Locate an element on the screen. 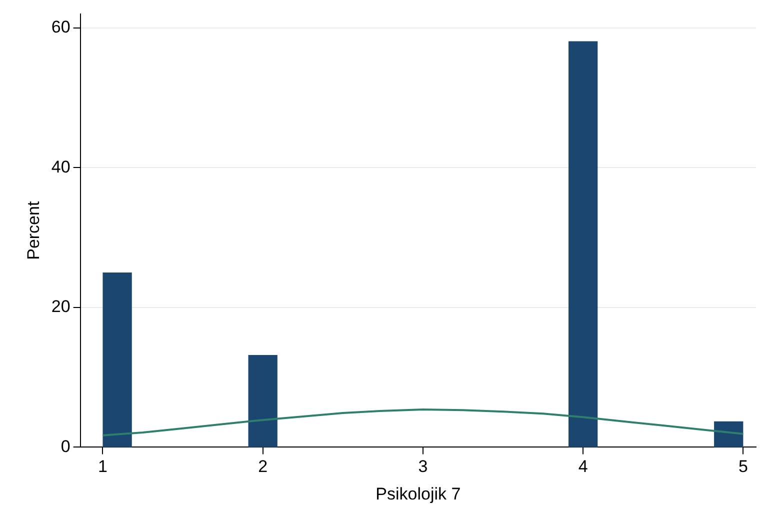  y-tick-label: 20 is located at coordinates (60, 306).